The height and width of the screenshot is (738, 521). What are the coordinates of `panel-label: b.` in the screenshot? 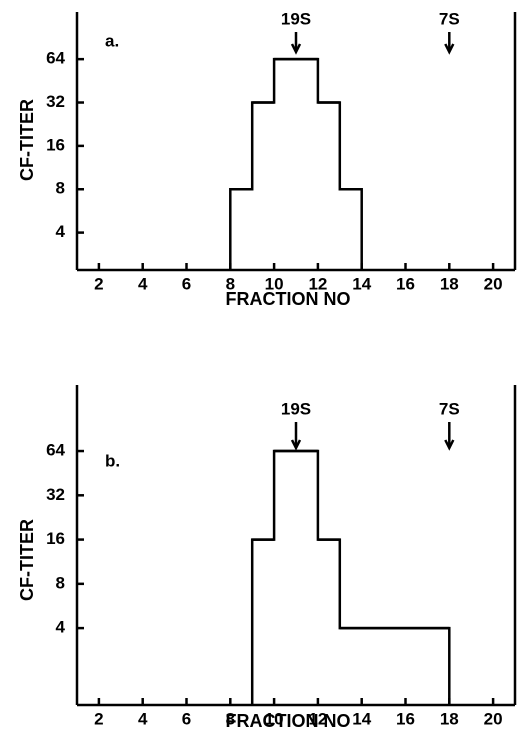 It's located at (112, 460).